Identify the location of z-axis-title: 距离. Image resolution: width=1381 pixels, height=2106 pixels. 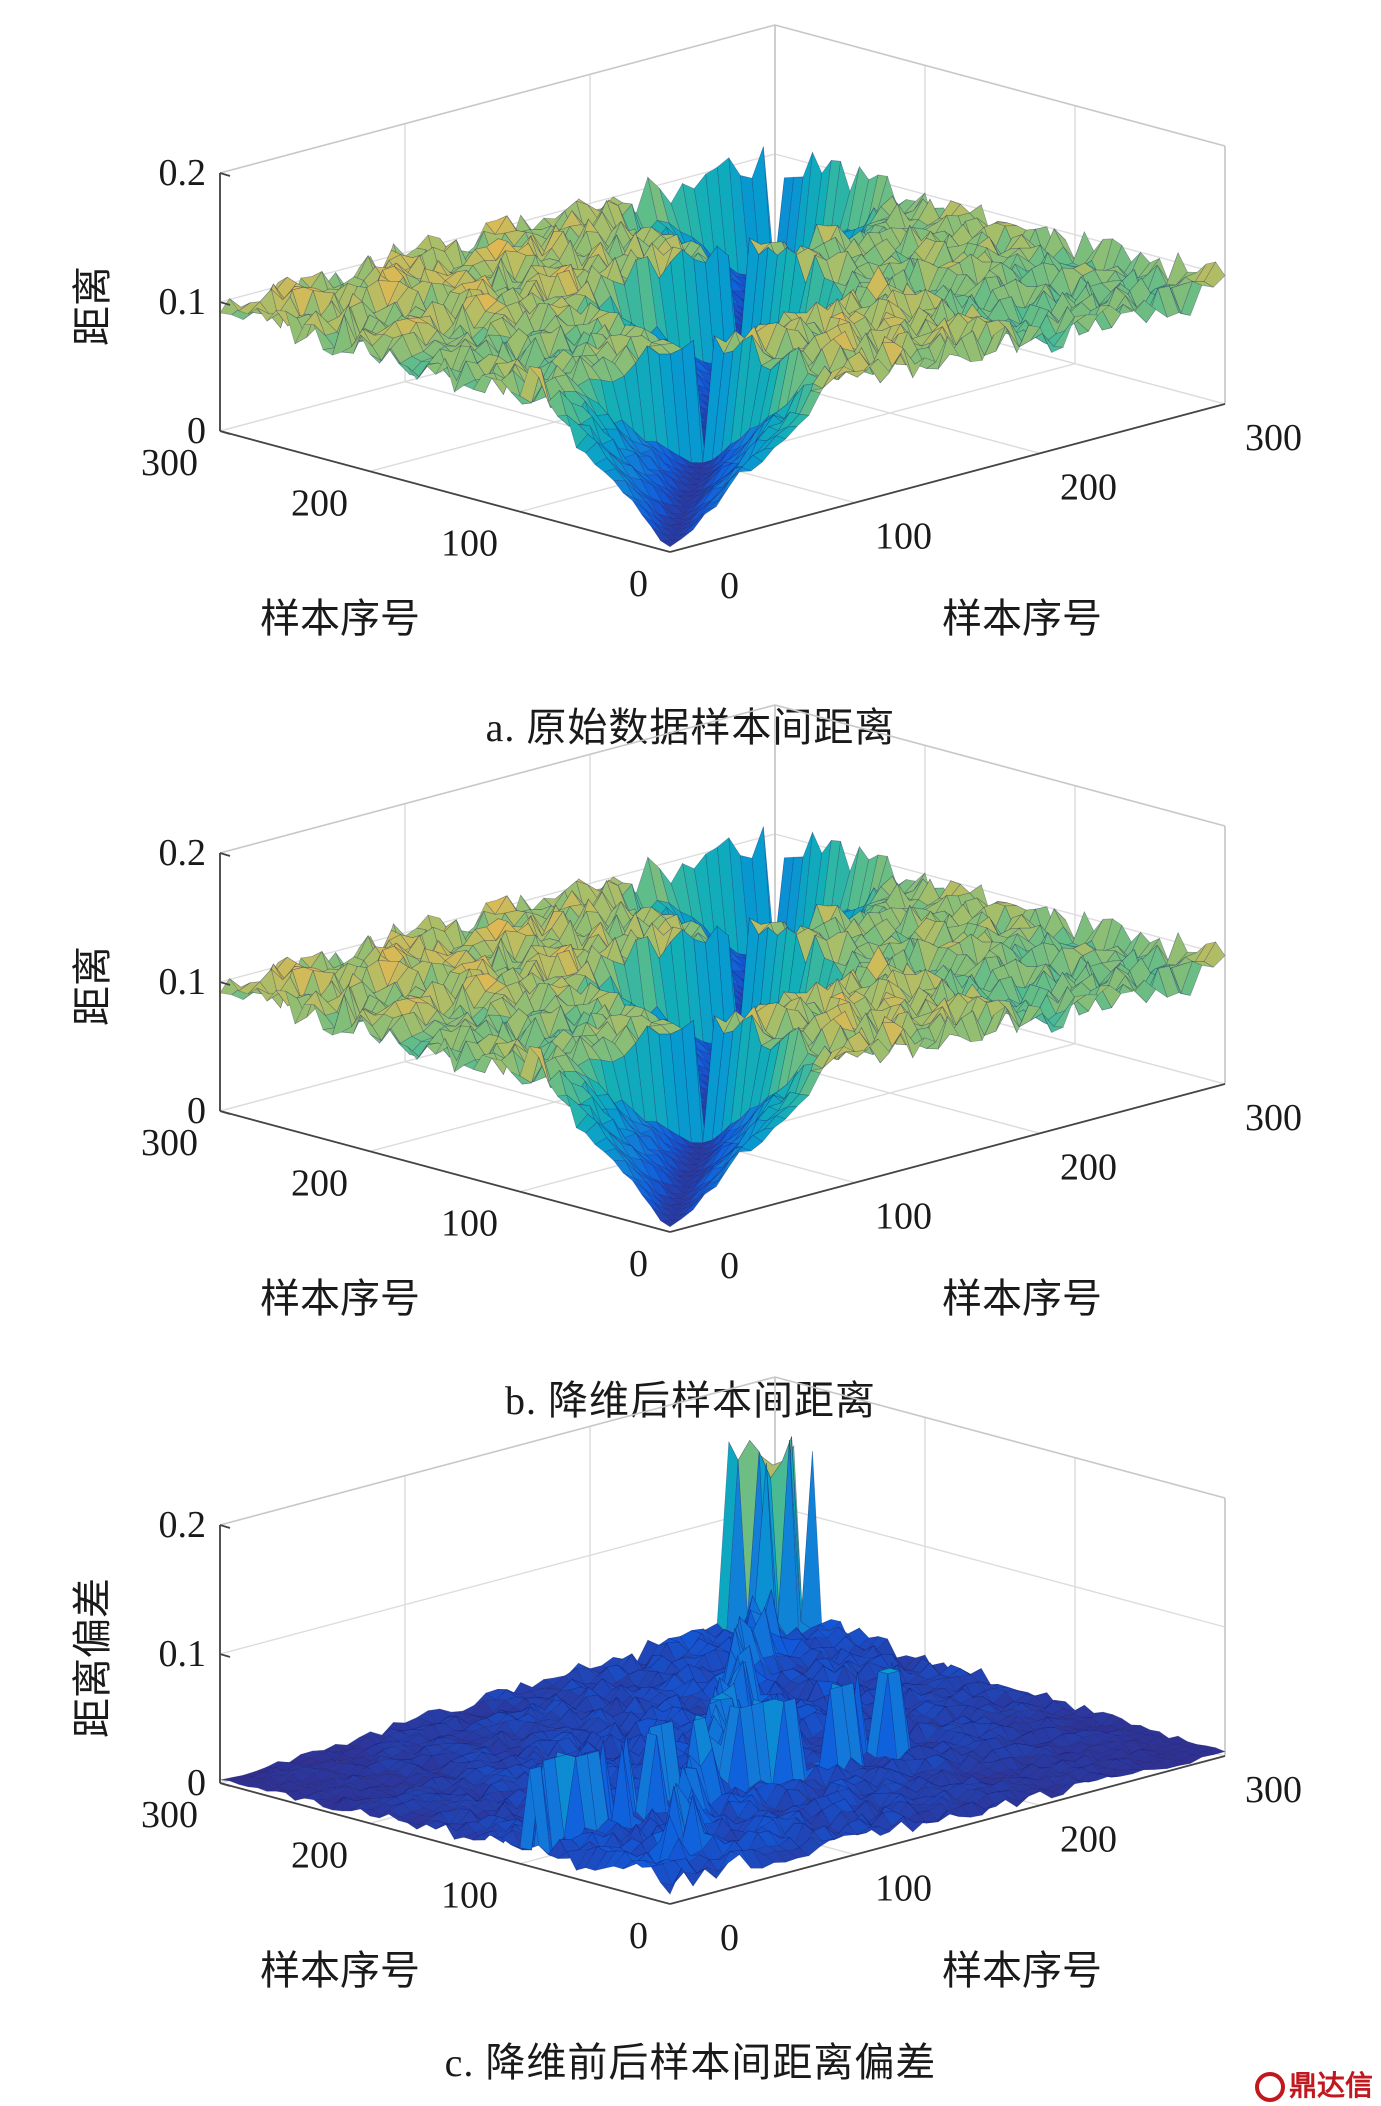
(93, 986).